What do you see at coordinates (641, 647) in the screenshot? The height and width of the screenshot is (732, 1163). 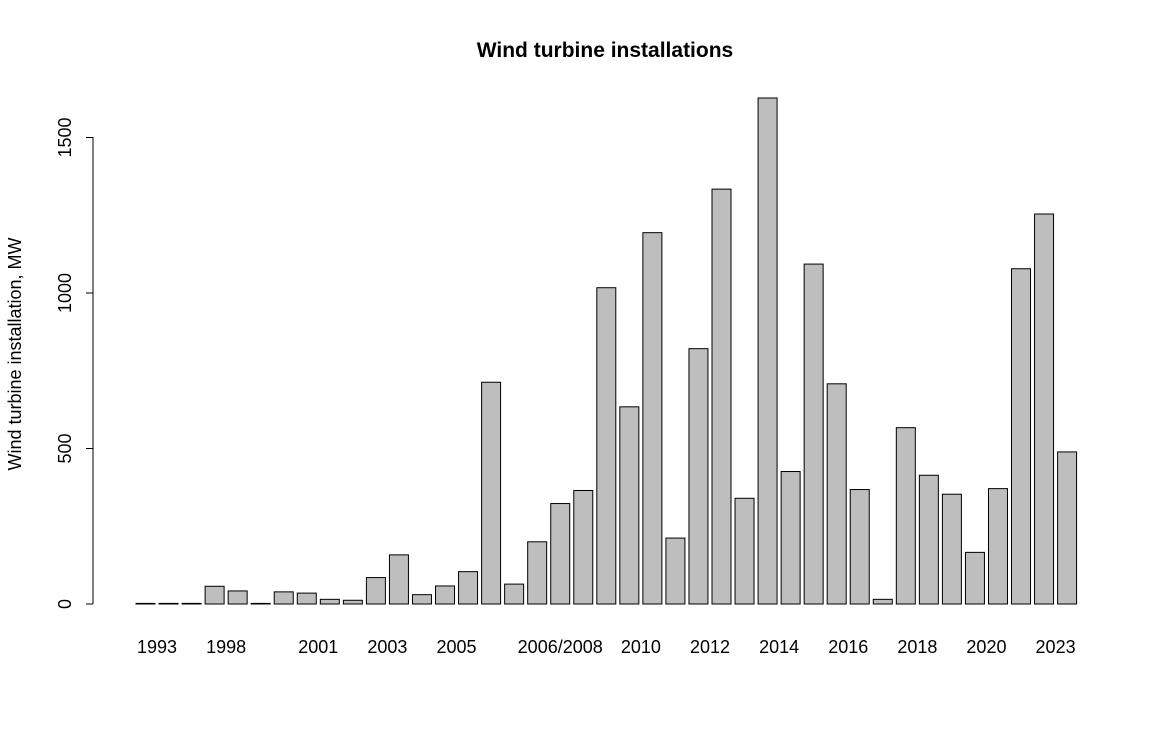 I see `x-tick-label: 2010` at bounding box center [641, 647].